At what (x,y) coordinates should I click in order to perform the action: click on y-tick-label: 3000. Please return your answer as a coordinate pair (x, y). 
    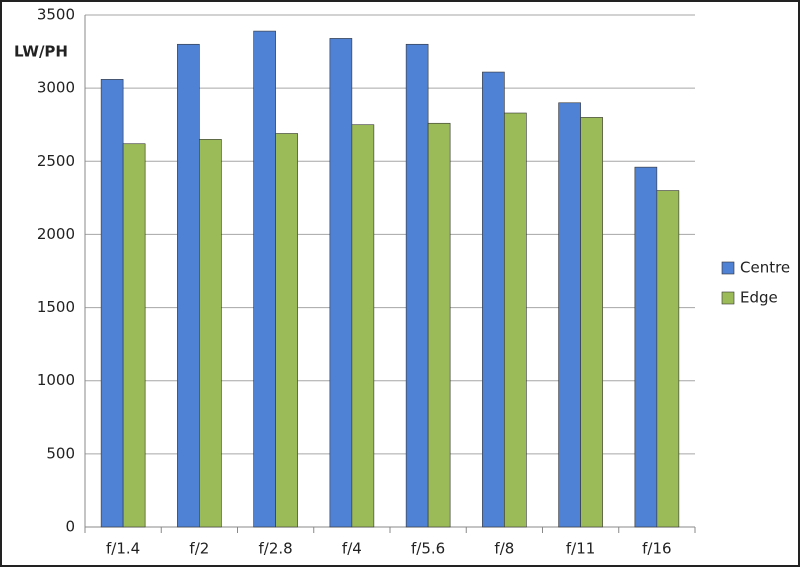
    Looking at the image, I should click on (56, 88).